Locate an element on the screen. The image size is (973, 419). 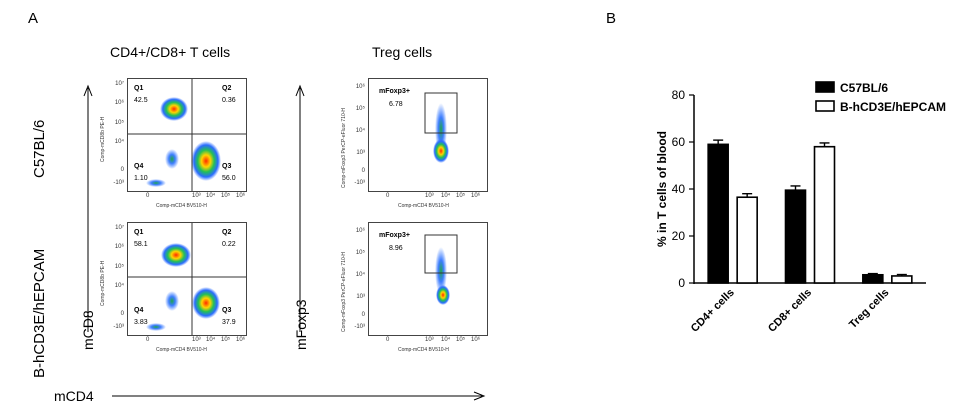
gate-value: 6.78 is located at coordinates (396, 104).